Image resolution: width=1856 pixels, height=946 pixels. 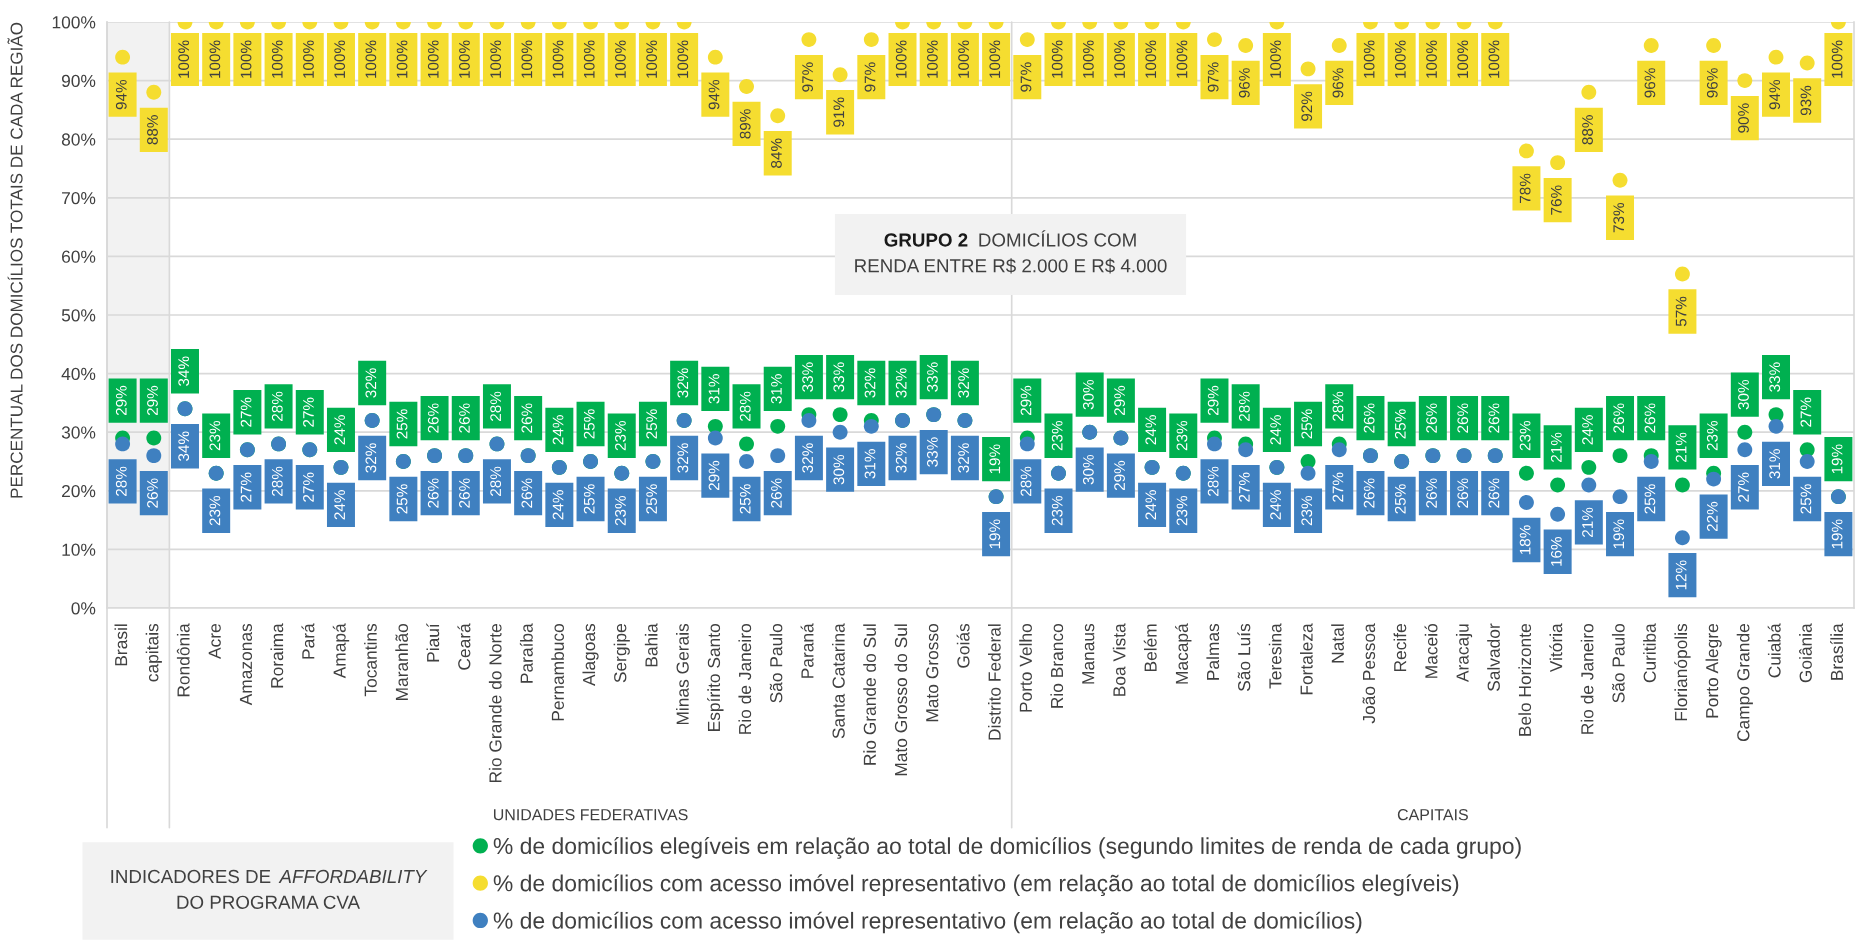 I want to click on y-tick-label: 80%, so click(x=78, y=139).